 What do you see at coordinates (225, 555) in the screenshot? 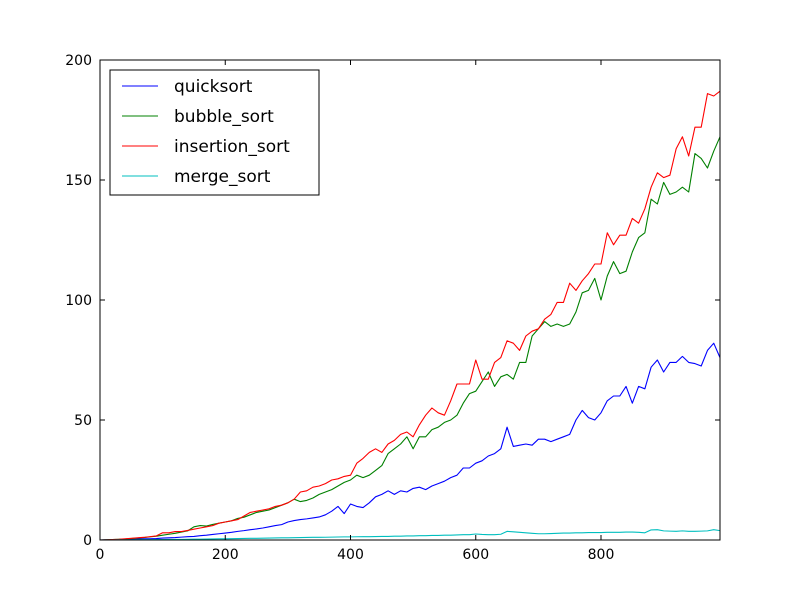
I see `x-tick-label: 200` at bounding box center [225, 555].